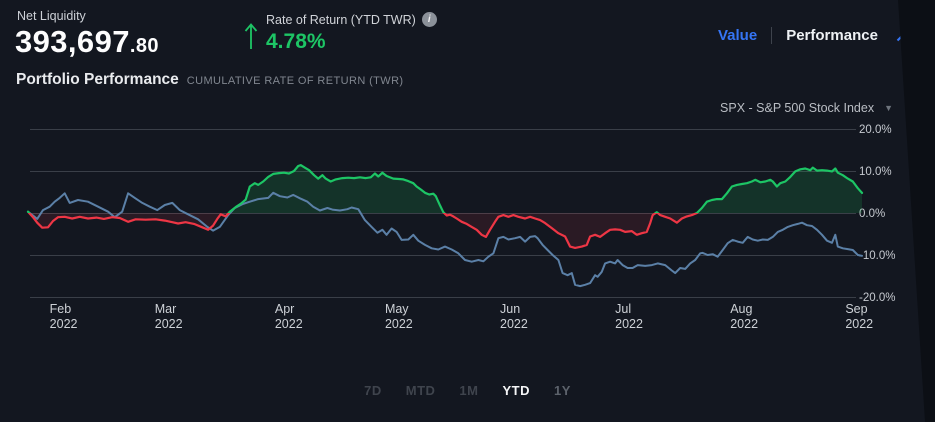 Image resolution: width=935 pixels, height=422 pixels. I want to click on view-toggle: Value Performance, so click(815, 35).